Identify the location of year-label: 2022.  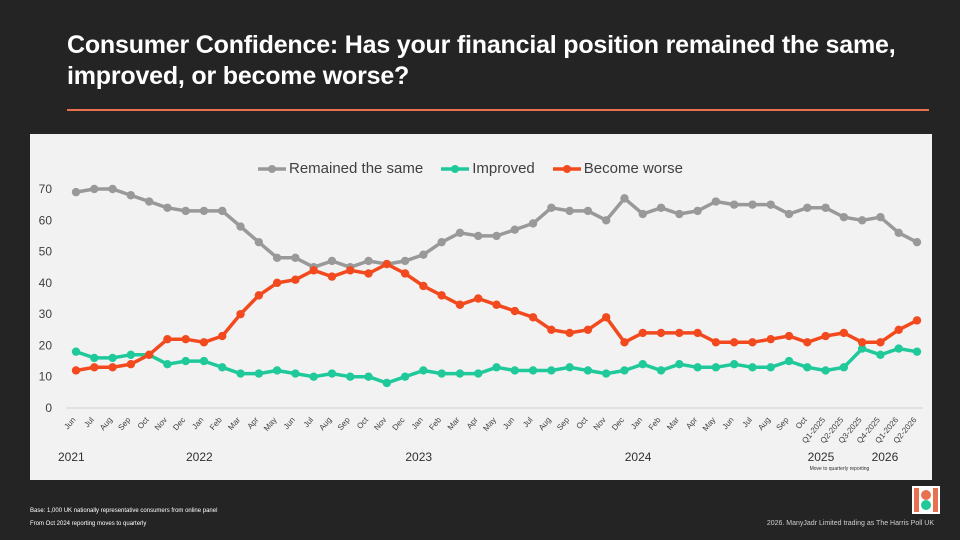
(199, 457).